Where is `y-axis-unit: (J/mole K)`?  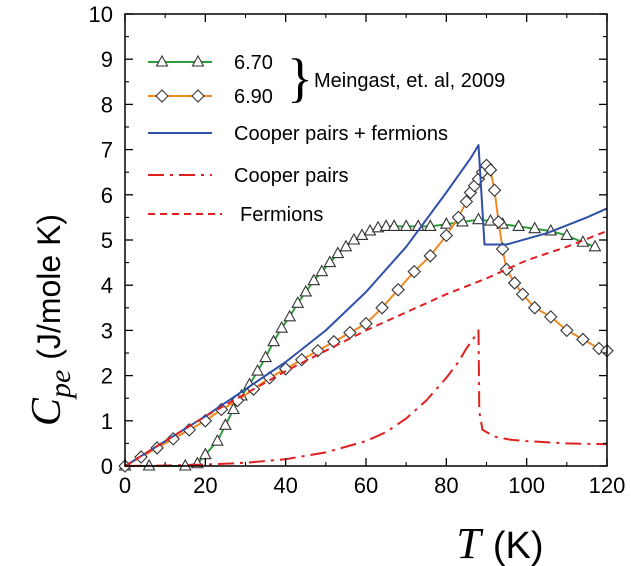 y-axis-unit: (J/mole K) is located at coordinates (49, 287).